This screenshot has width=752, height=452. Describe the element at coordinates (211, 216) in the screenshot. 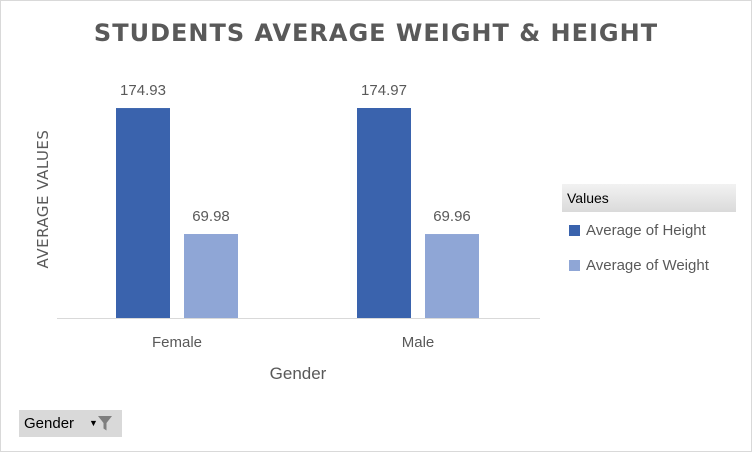

I see `data-label-average-of-weight-female: 69.98` at that location.